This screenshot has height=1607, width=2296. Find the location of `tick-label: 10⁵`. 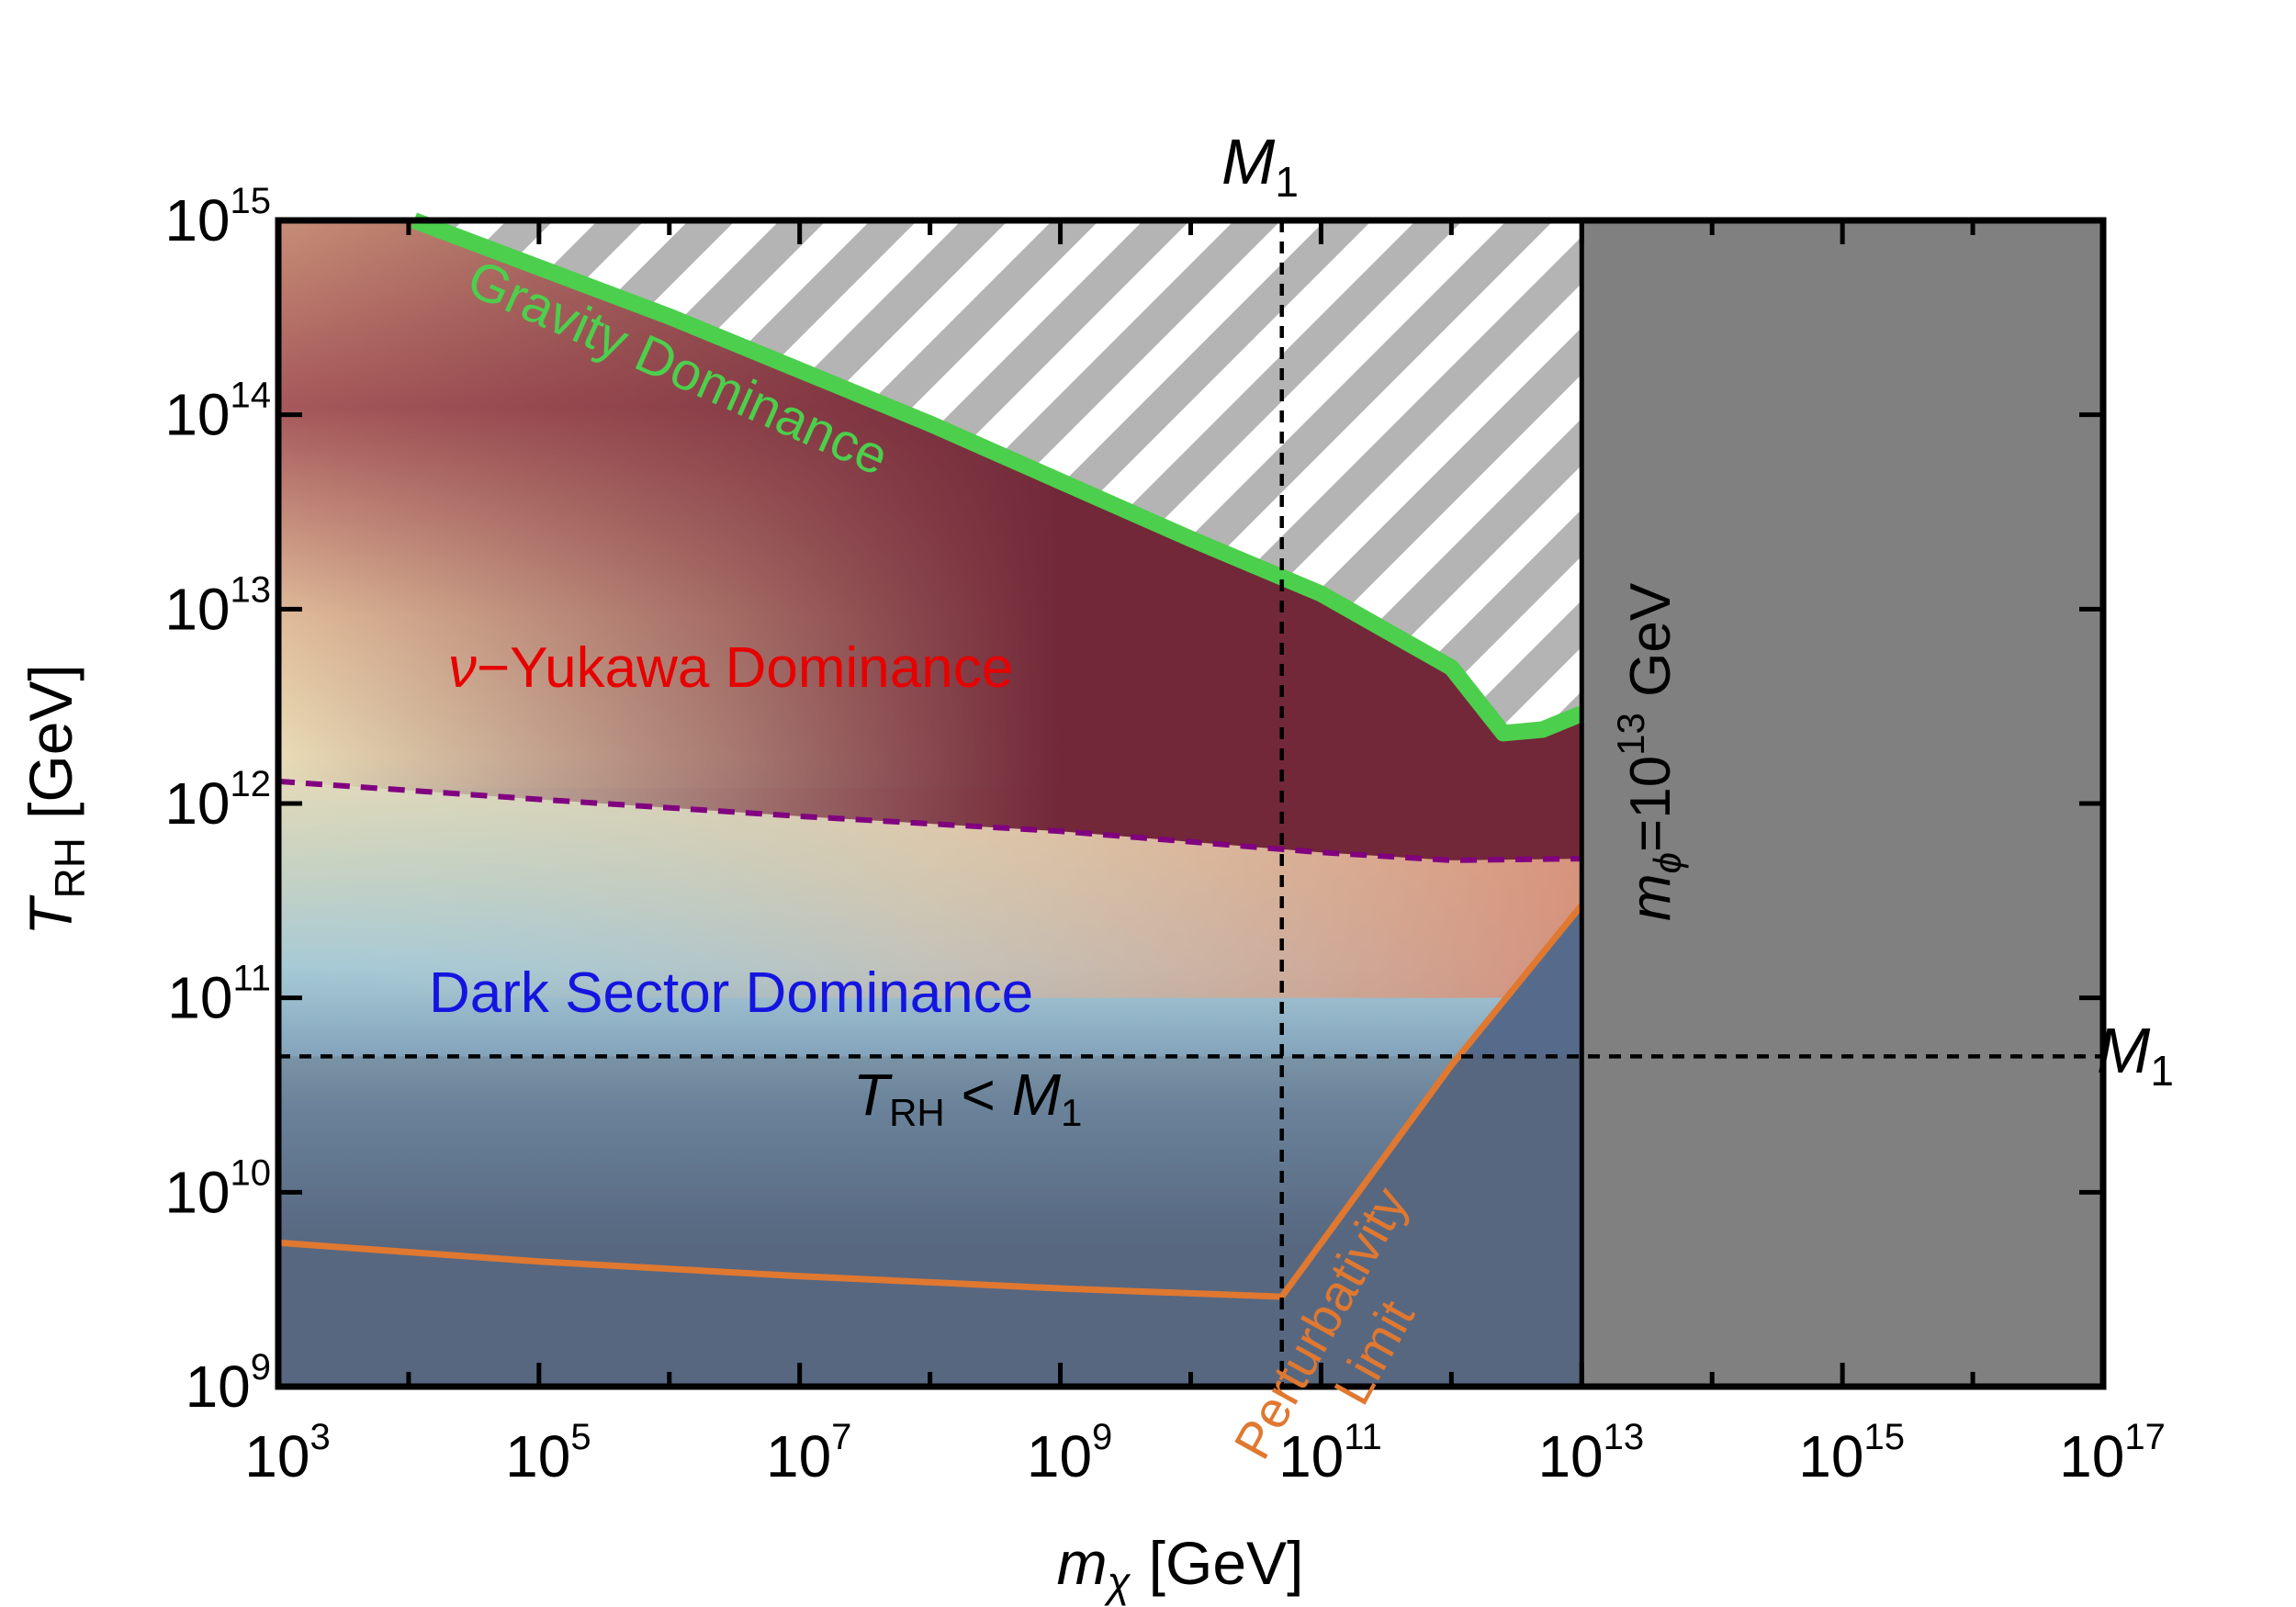

tick-label: 10⁵ is located at coordinates (548, 1453).